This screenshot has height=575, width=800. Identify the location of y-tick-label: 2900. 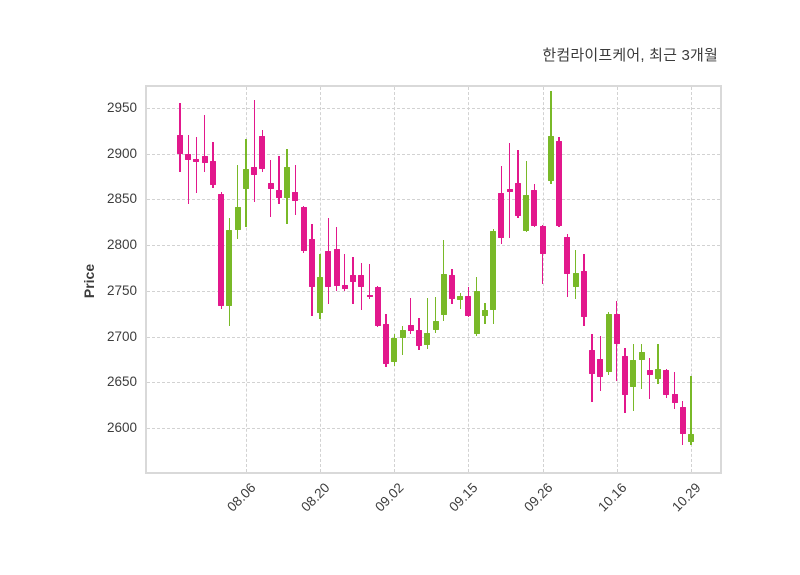
(121, 153).